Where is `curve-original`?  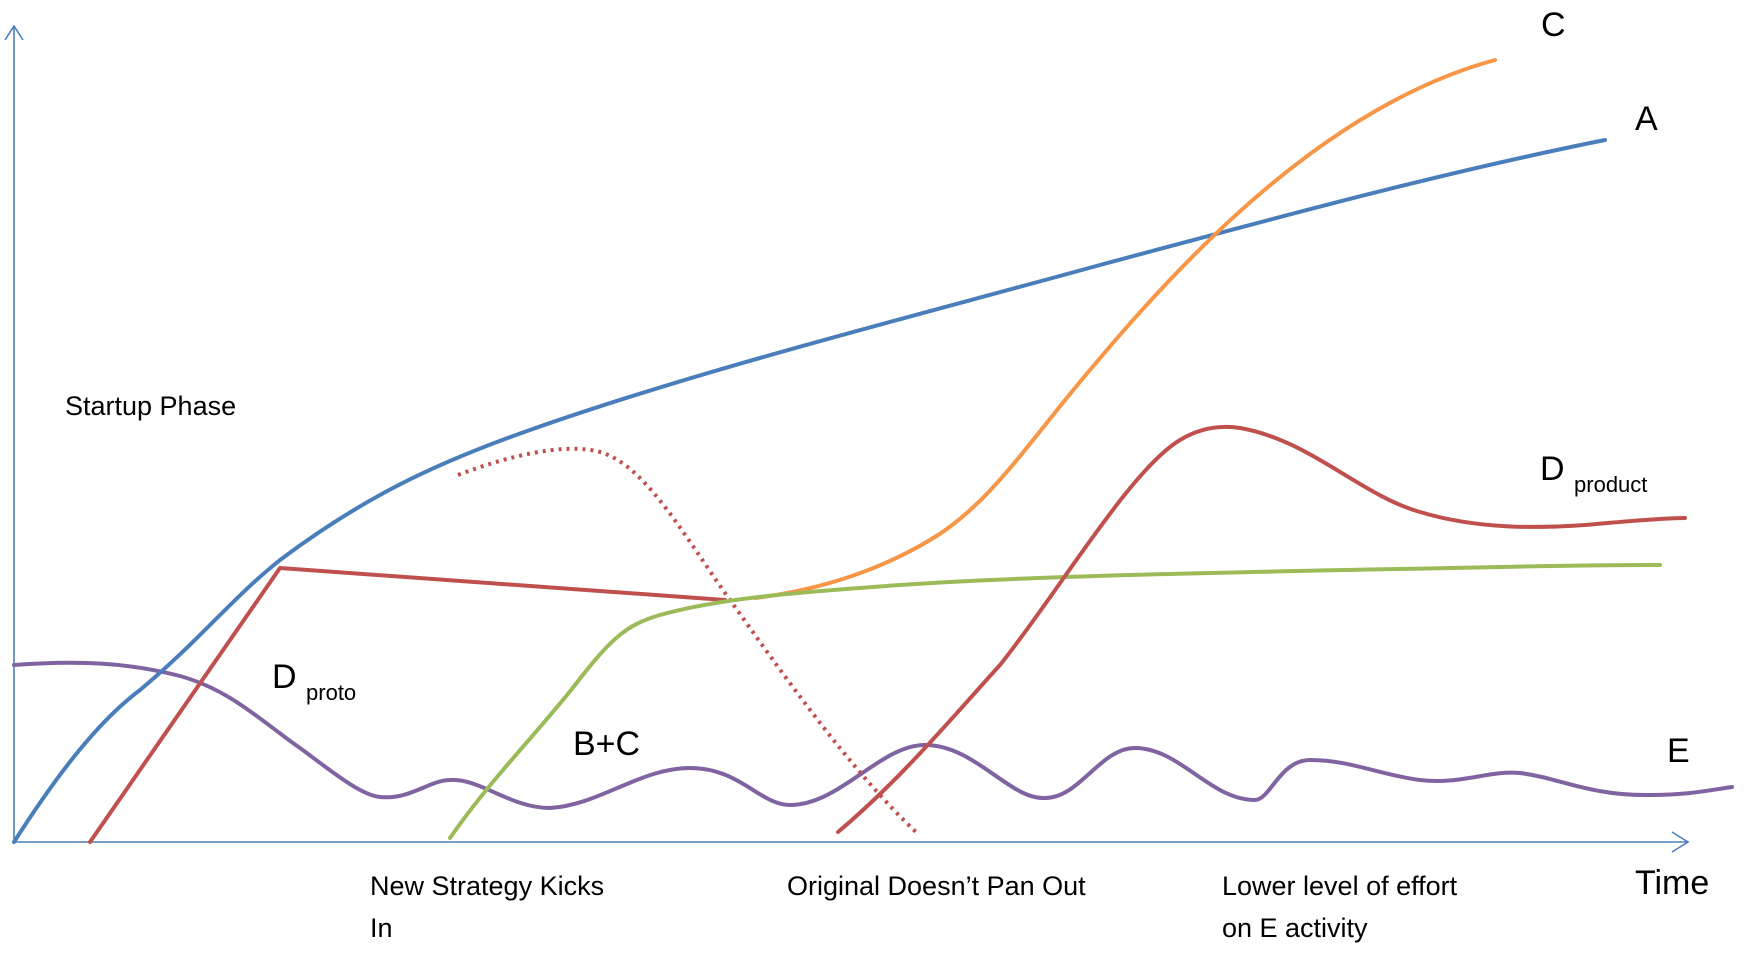
curve-original is located at coordinates (688, 640).